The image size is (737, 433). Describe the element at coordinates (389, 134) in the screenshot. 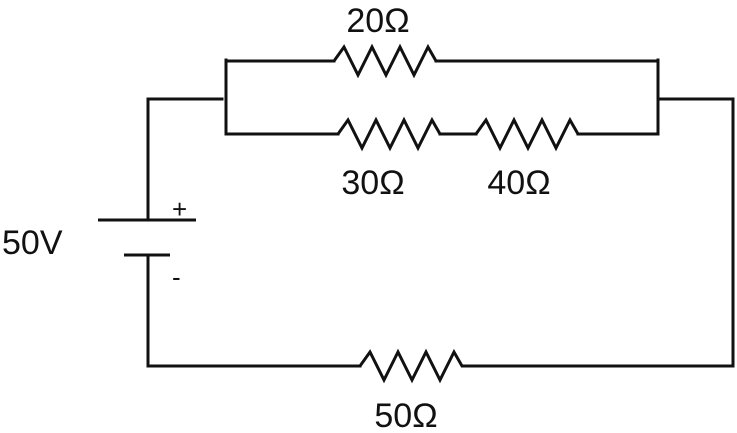

I see `resistor-30-ohm` at that location.